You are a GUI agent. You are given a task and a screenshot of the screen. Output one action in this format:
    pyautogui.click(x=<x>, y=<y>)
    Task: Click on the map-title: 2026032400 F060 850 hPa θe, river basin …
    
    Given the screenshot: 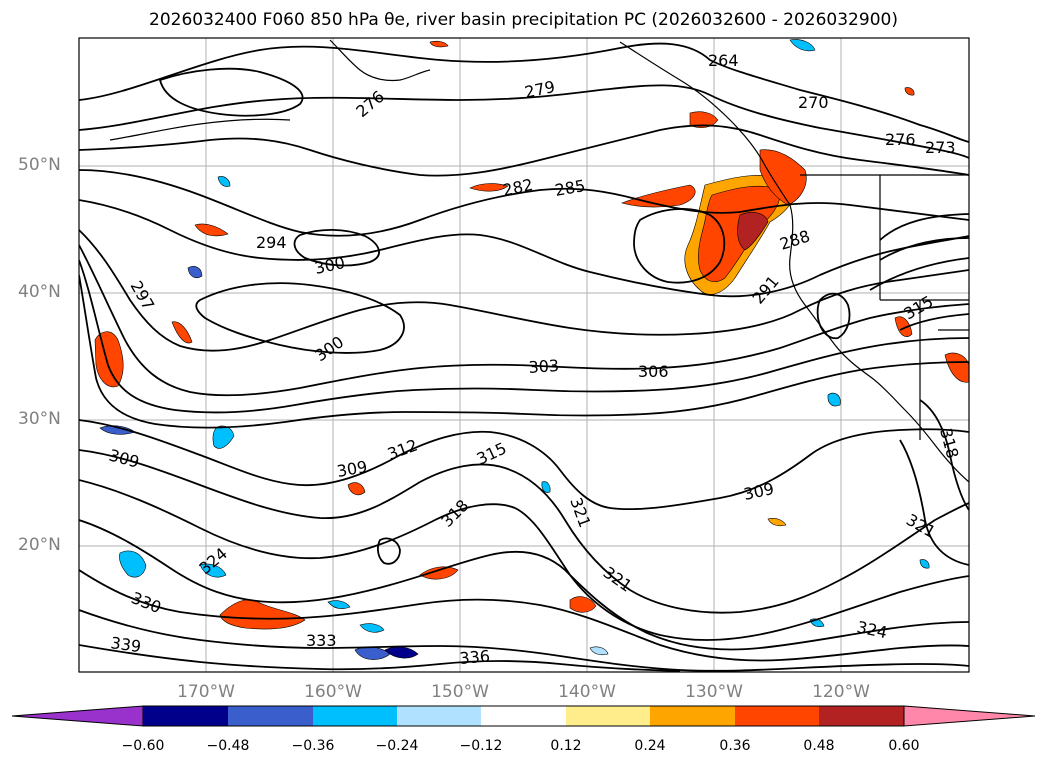 What is the action you would take?
    pyautogui.click(x=523, y=20)
    